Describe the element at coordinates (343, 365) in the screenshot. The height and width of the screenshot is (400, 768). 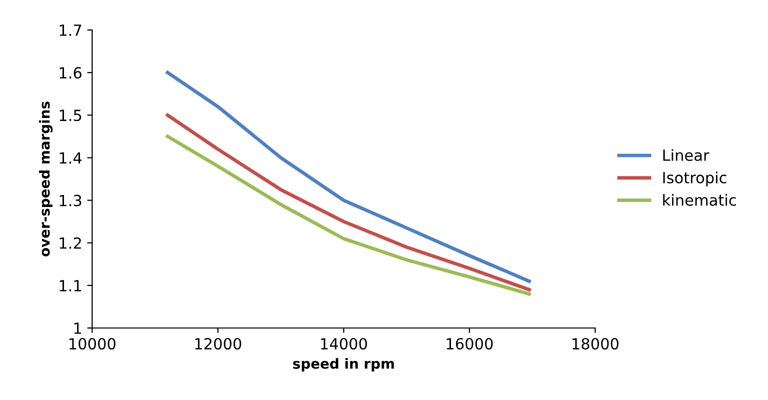
I see `x-axis-title: speed in rpm` at that location.